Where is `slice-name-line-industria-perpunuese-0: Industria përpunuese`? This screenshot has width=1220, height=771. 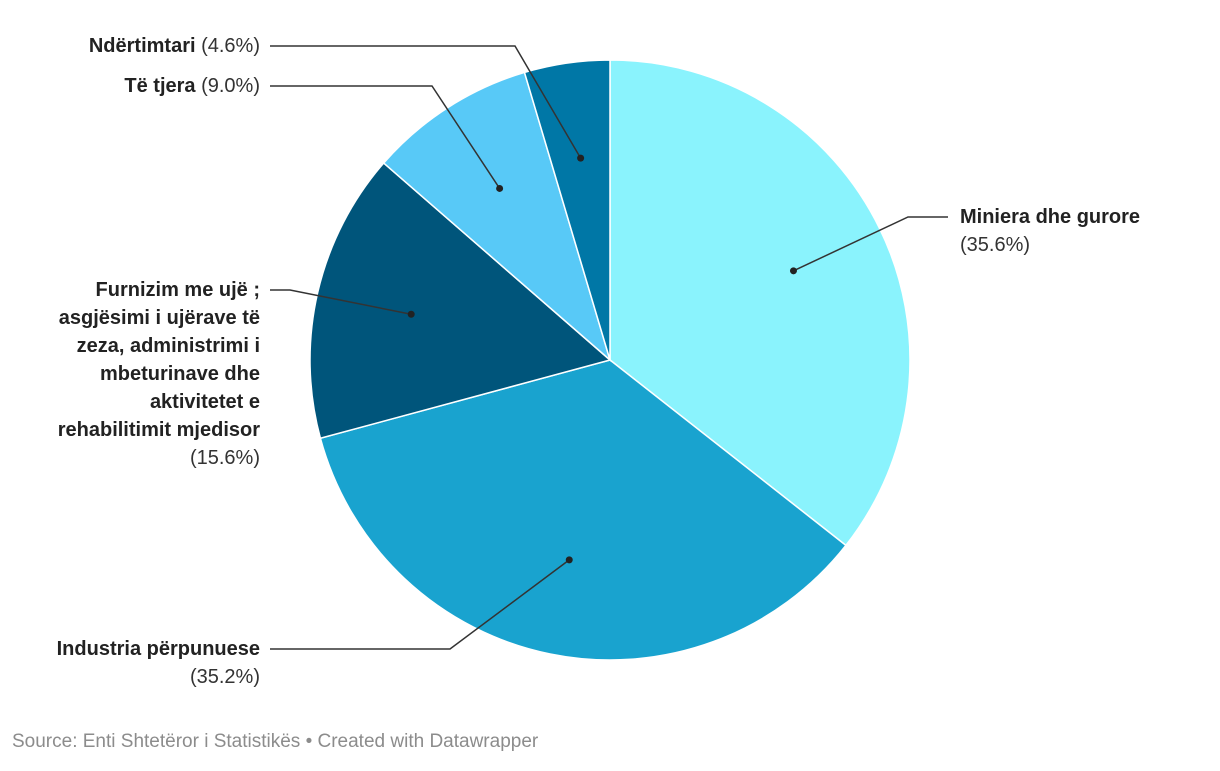 slice-name-line-industria-perpunuese-0: Industria përpunuese is located at coordinates (158, 649).